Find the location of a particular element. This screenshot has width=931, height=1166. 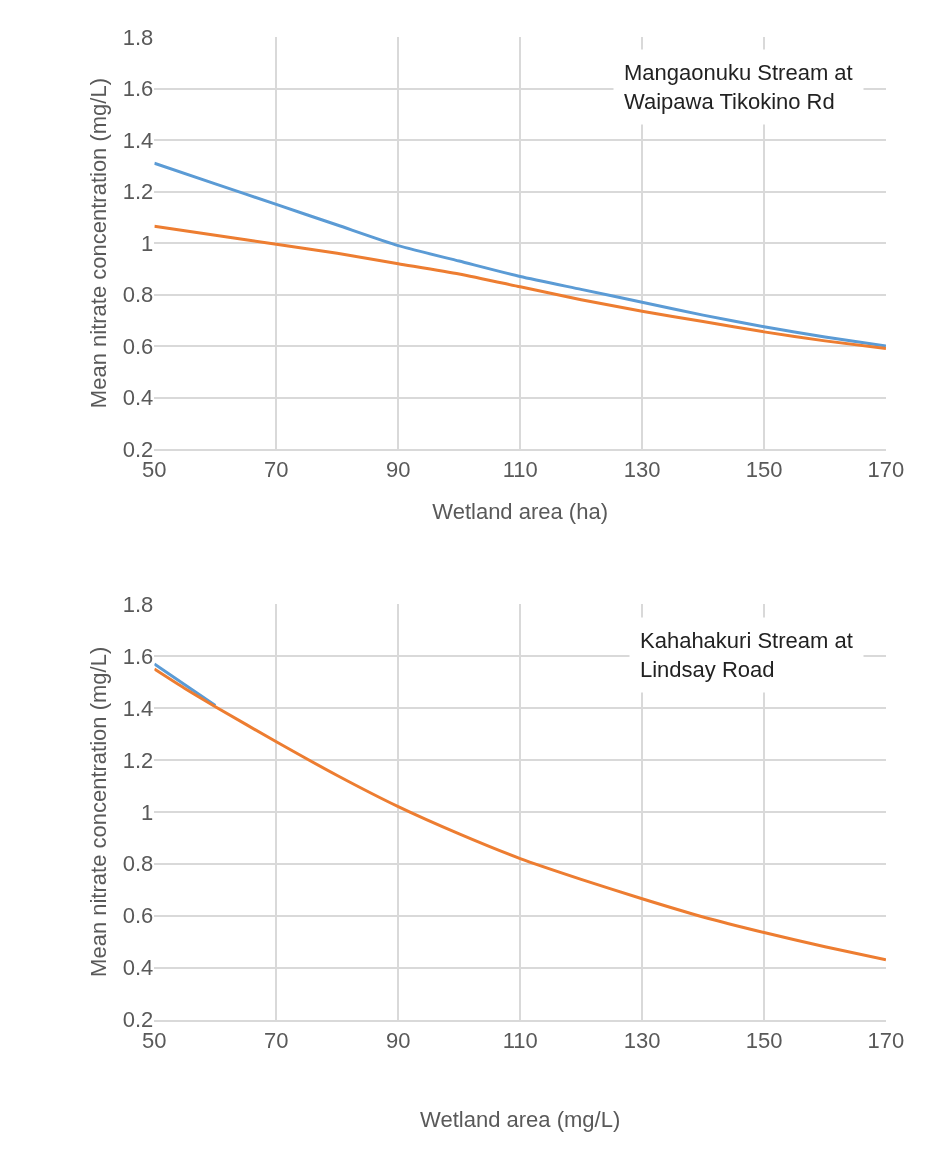

annotation: Kahahakuri Stream at Lindsay Road is located at coordinates (746, 655).